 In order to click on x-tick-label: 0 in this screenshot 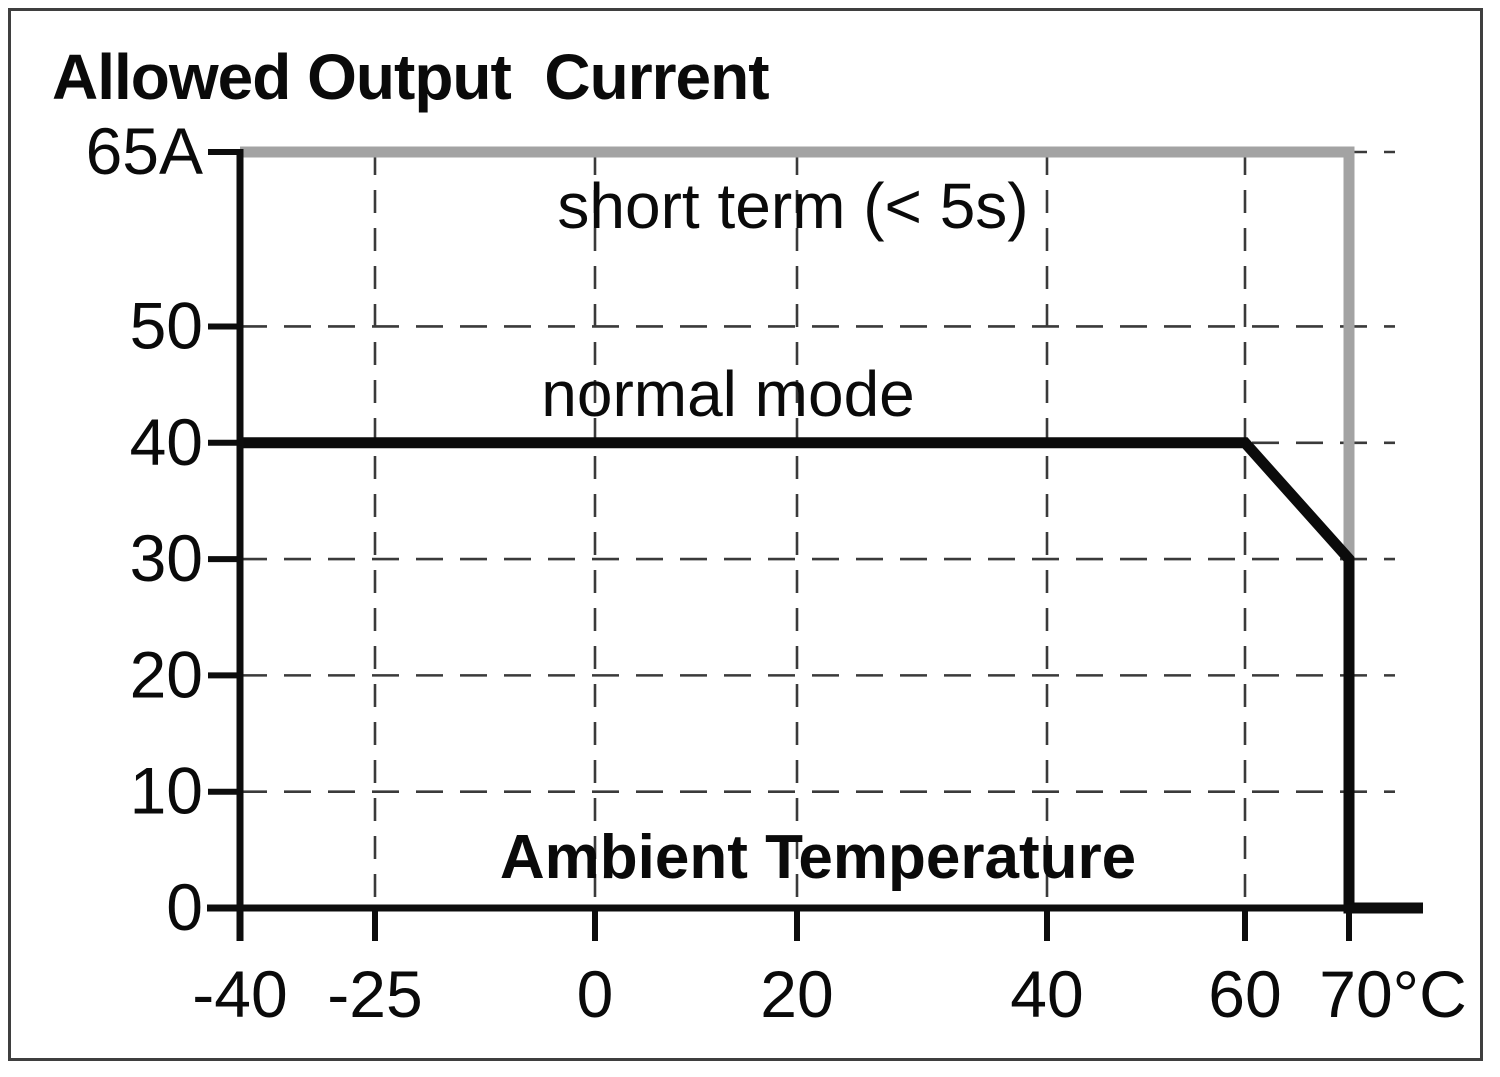, I will do `click(595, 994)`.